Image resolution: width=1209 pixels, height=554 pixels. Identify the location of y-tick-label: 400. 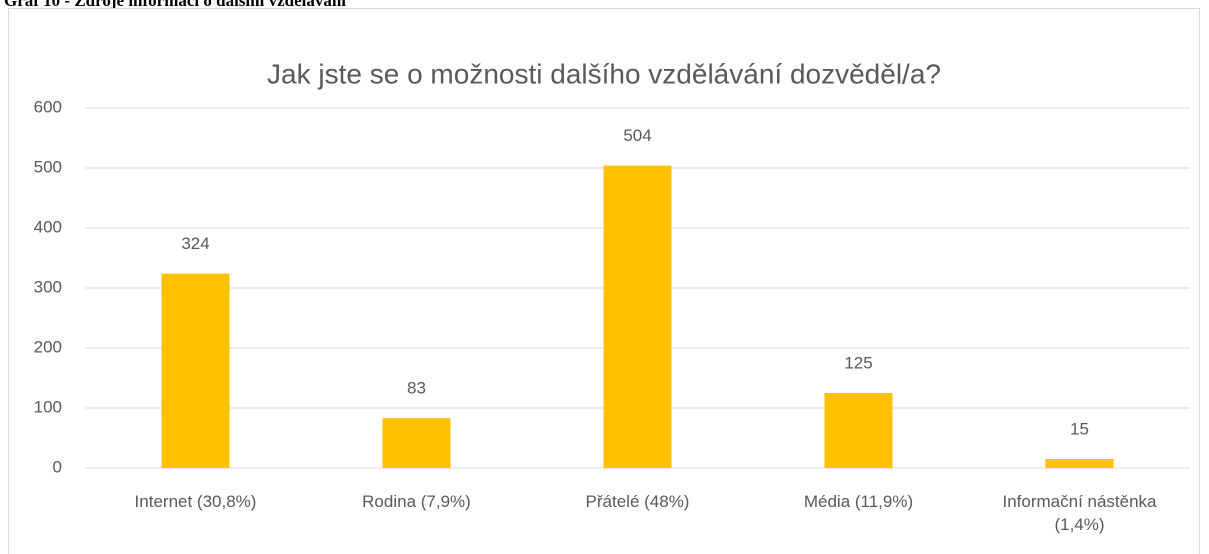
(48, 226).